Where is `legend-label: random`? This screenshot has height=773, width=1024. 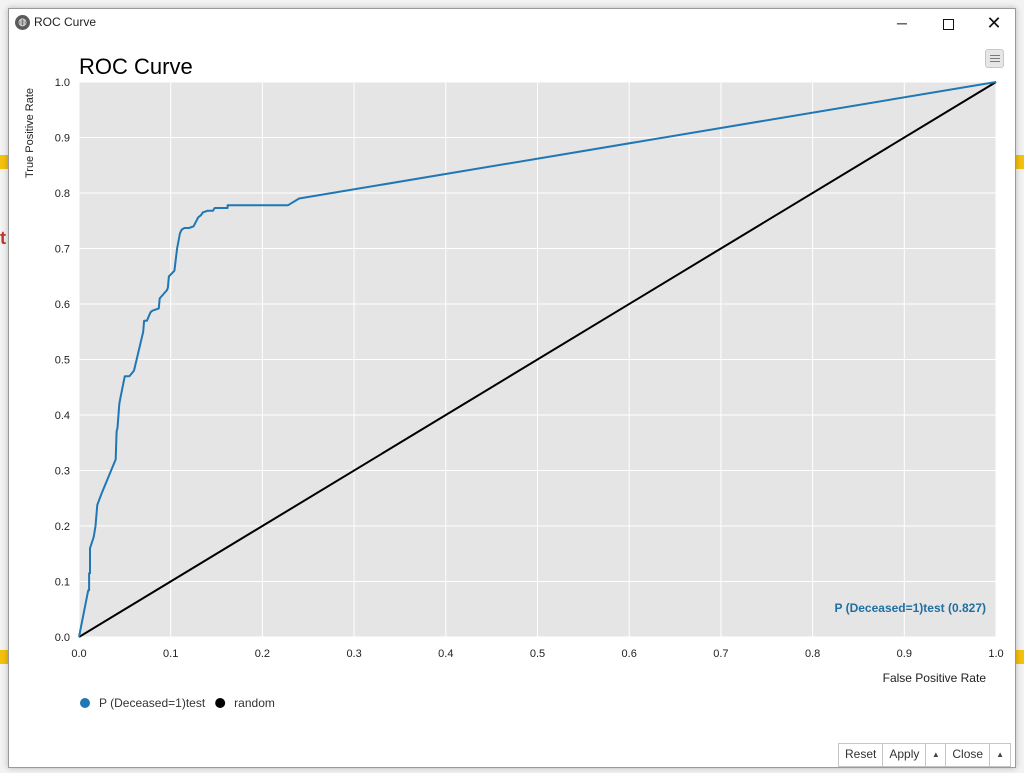
legend-label: random is located at coordinates (254, 703).